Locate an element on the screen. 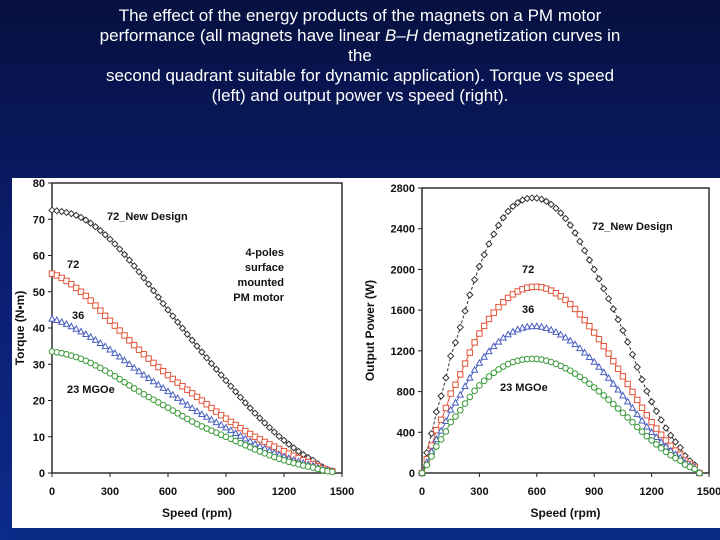 Image resolution: width=720 pixels, height=540 pixels. x-tick-label: 900 is located at coordinates (594, 492).